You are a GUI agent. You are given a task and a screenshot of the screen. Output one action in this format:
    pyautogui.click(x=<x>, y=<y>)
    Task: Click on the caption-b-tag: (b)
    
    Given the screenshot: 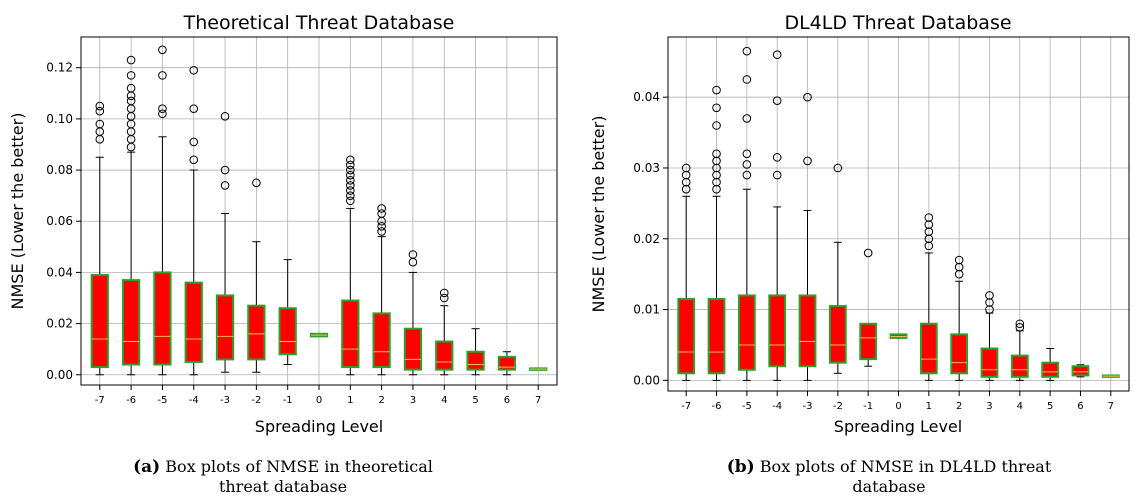 What is the action you would take?
    pyautogui.click(x=741, y=467)
    